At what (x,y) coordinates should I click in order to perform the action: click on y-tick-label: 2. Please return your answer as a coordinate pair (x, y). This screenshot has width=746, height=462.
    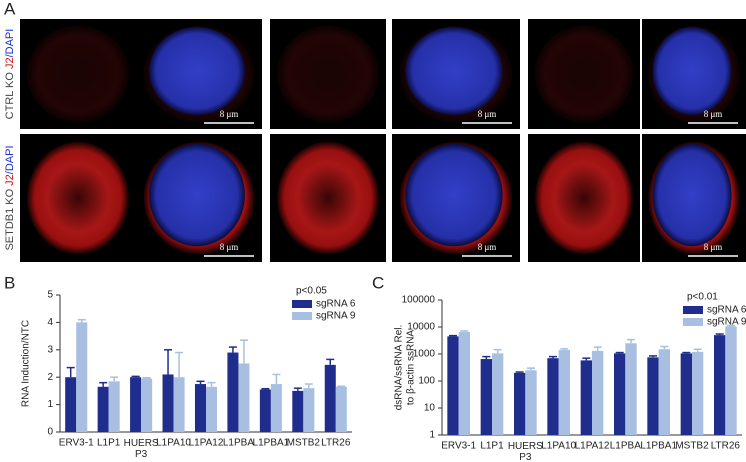
    Looking at the image, I should click on (50, 377).